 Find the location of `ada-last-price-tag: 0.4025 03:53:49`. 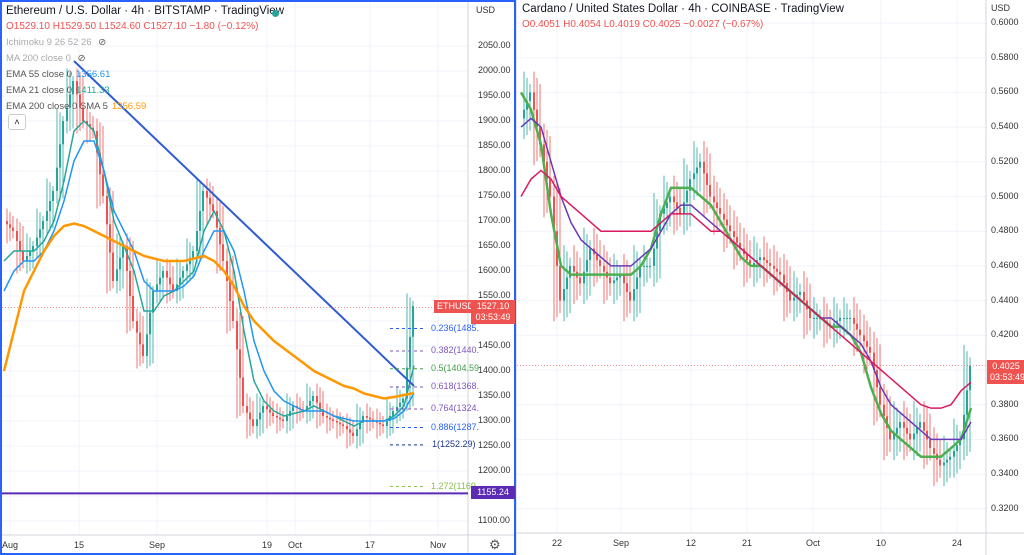

ada-last-price-tag: 0.4025 03:53:49 is located at coordinates (1005, 372).